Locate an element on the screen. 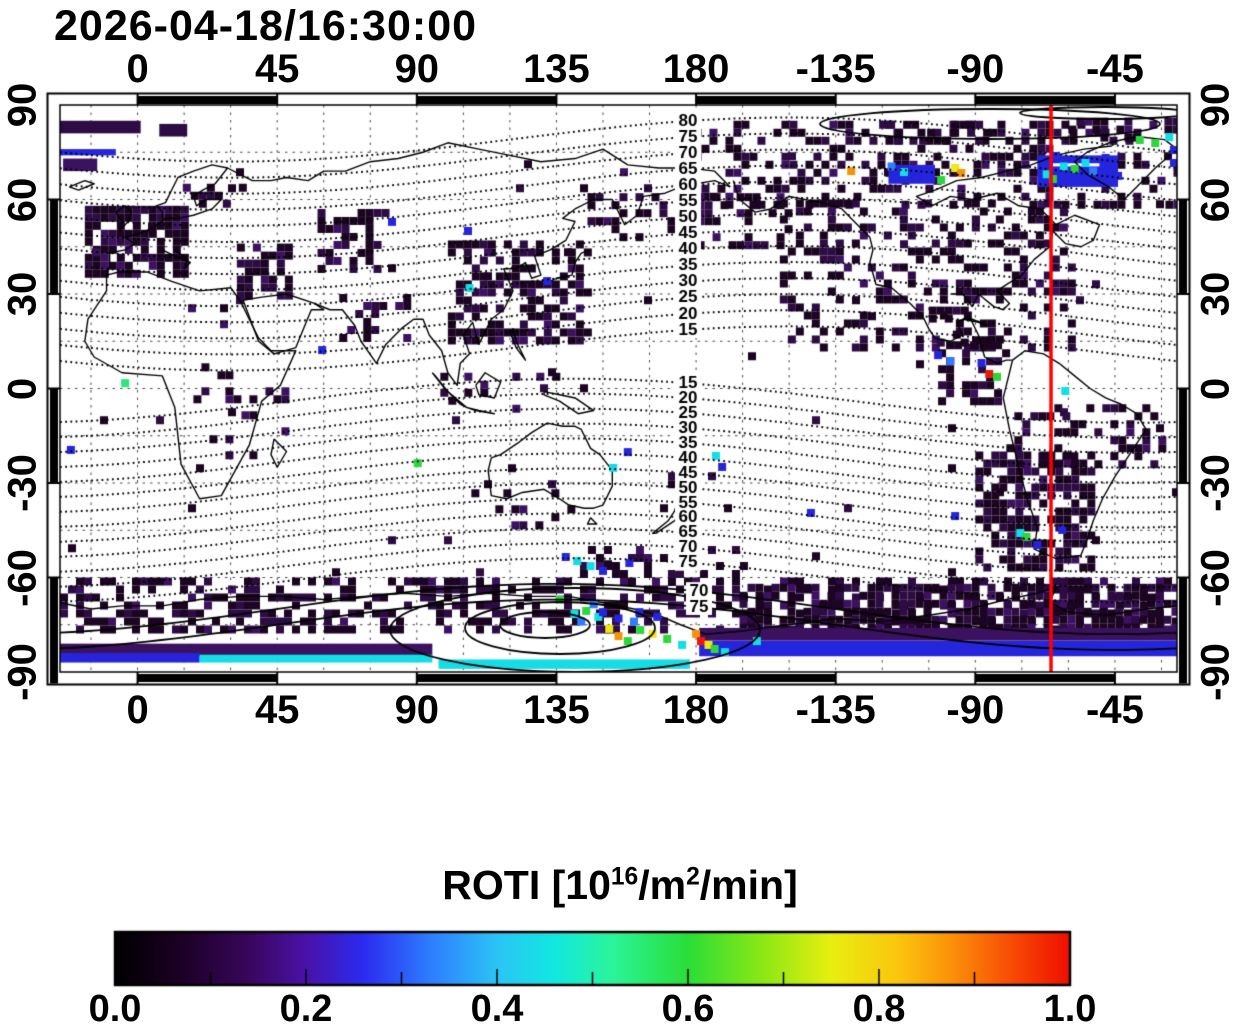 The image size is (1240, 1024). left-lat-tick-label: -30 is located at coordinates (22, 483).